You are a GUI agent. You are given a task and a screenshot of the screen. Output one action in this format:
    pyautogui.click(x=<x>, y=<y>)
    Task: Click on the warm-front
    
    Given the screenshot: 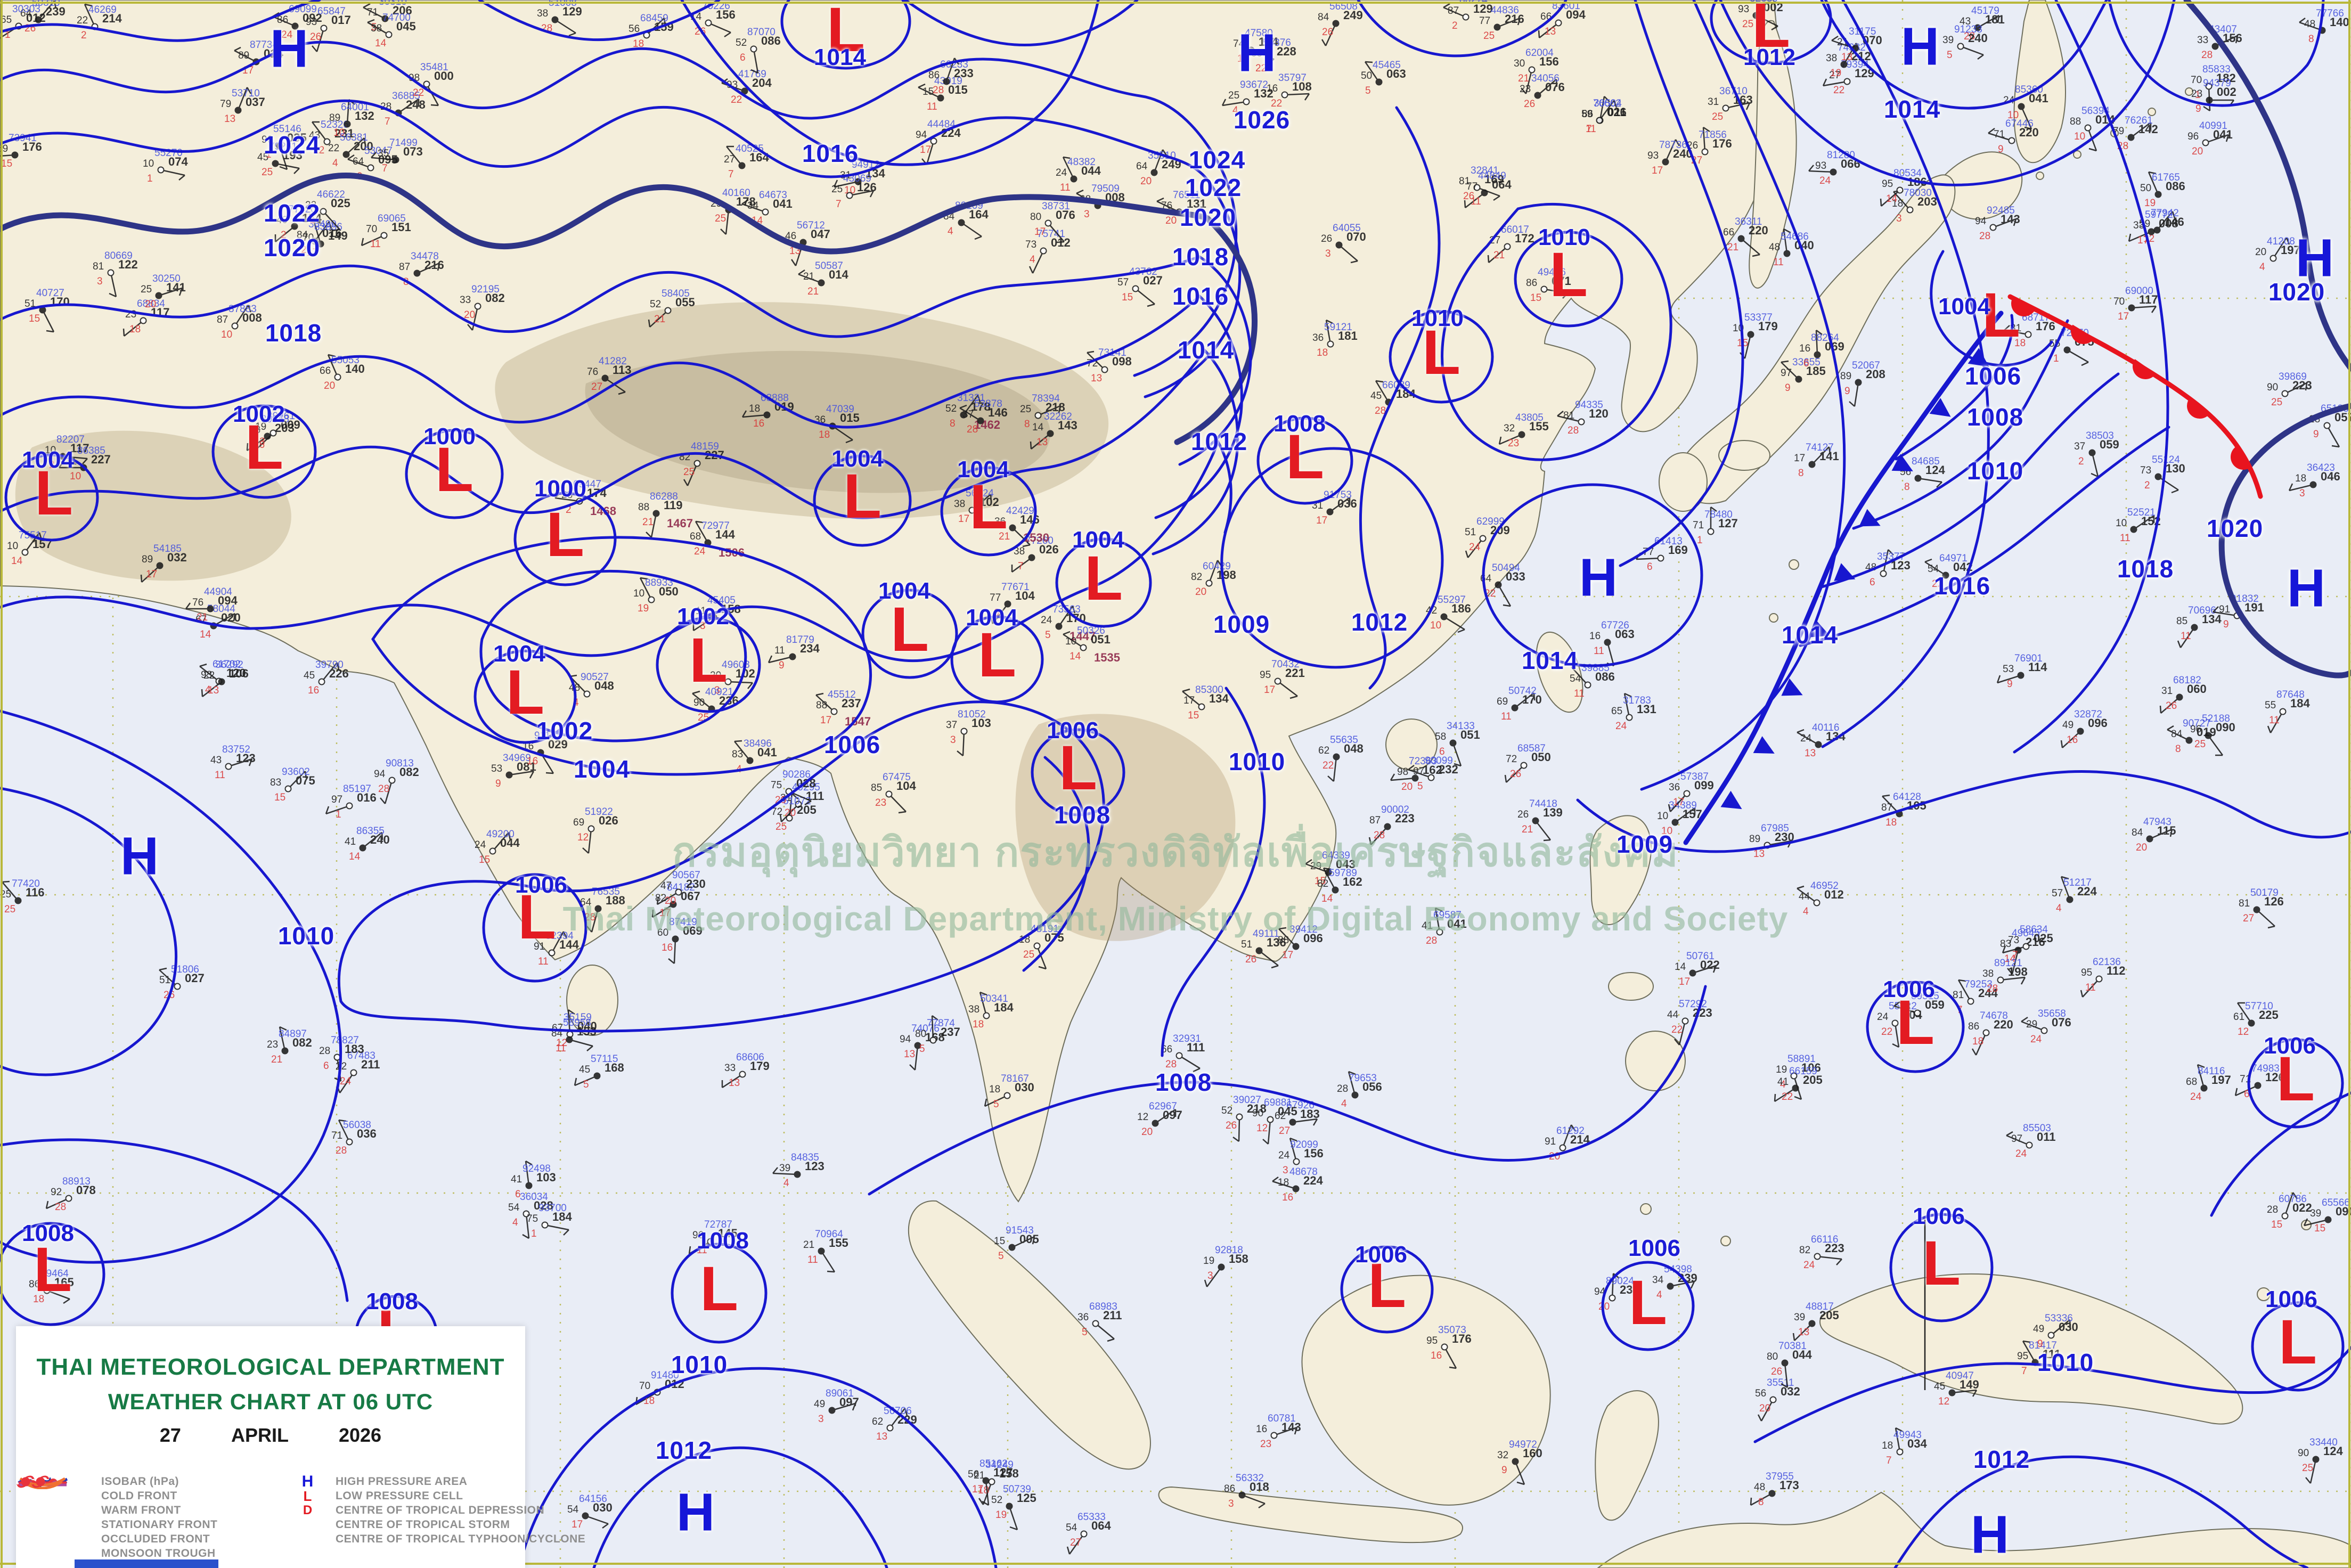 What is the action you would take?
    pyautogui.click(x=2135, y=397)
    